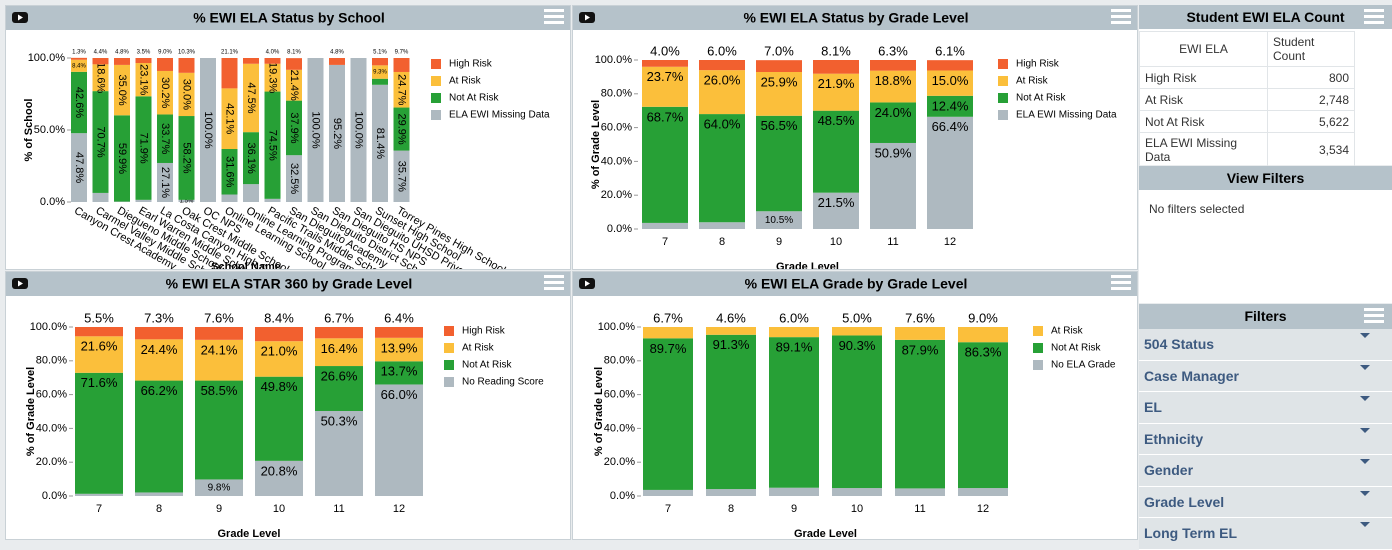 The image size is (1392, 550). Describe the element at coordinates (294, 127) in the screenshot. I see `value-label: 37.9%` at that location.